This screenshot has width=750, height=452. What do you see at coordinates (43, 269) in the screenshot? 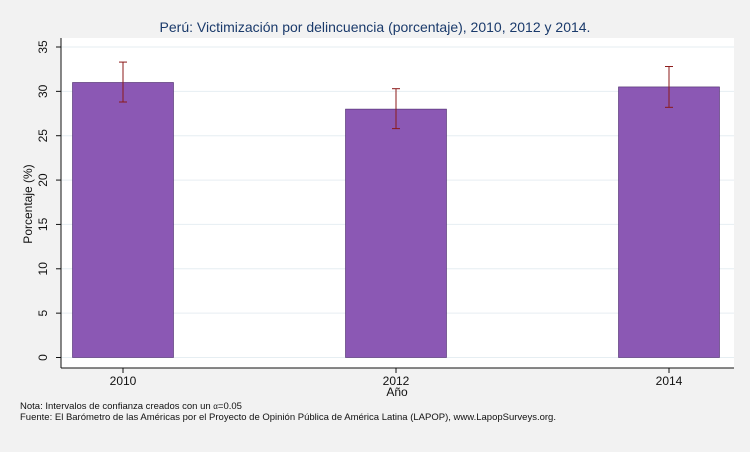
I see `y-tick-label: 10` at bounding box center [43, 269].